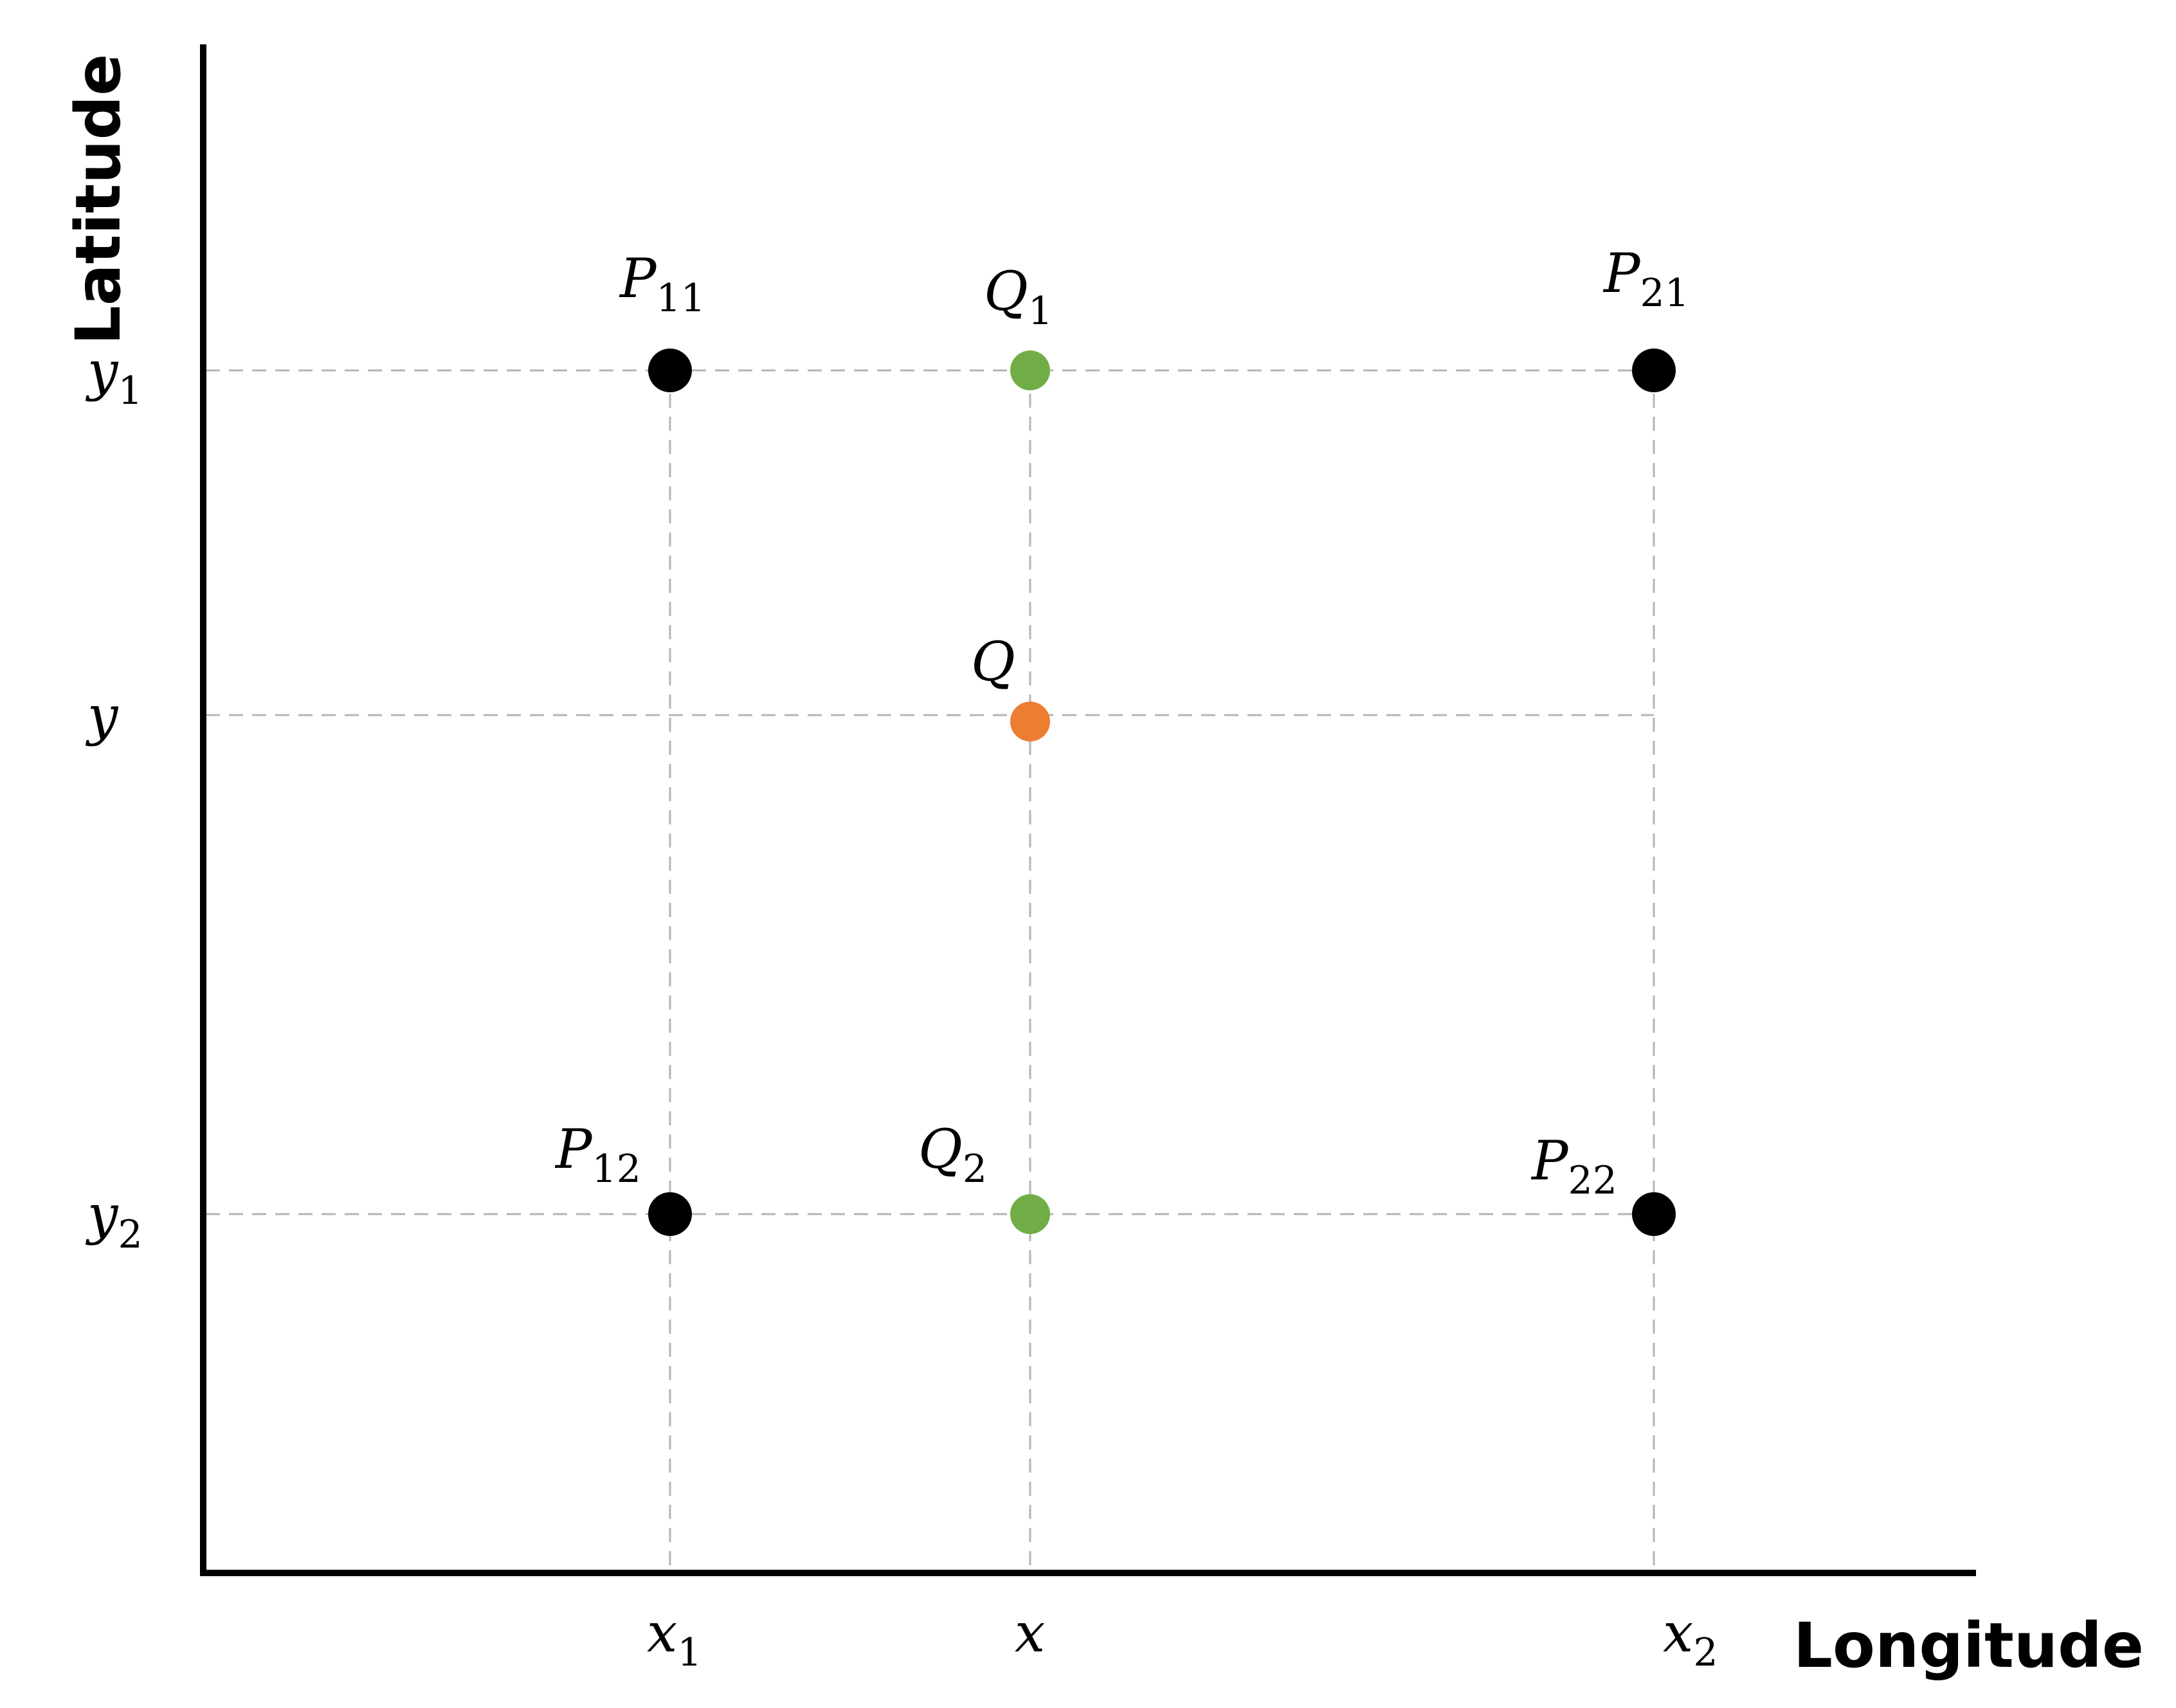 This screenshot has height=1708, width=2176. I want to click on point-p21, so click(1654, 370).